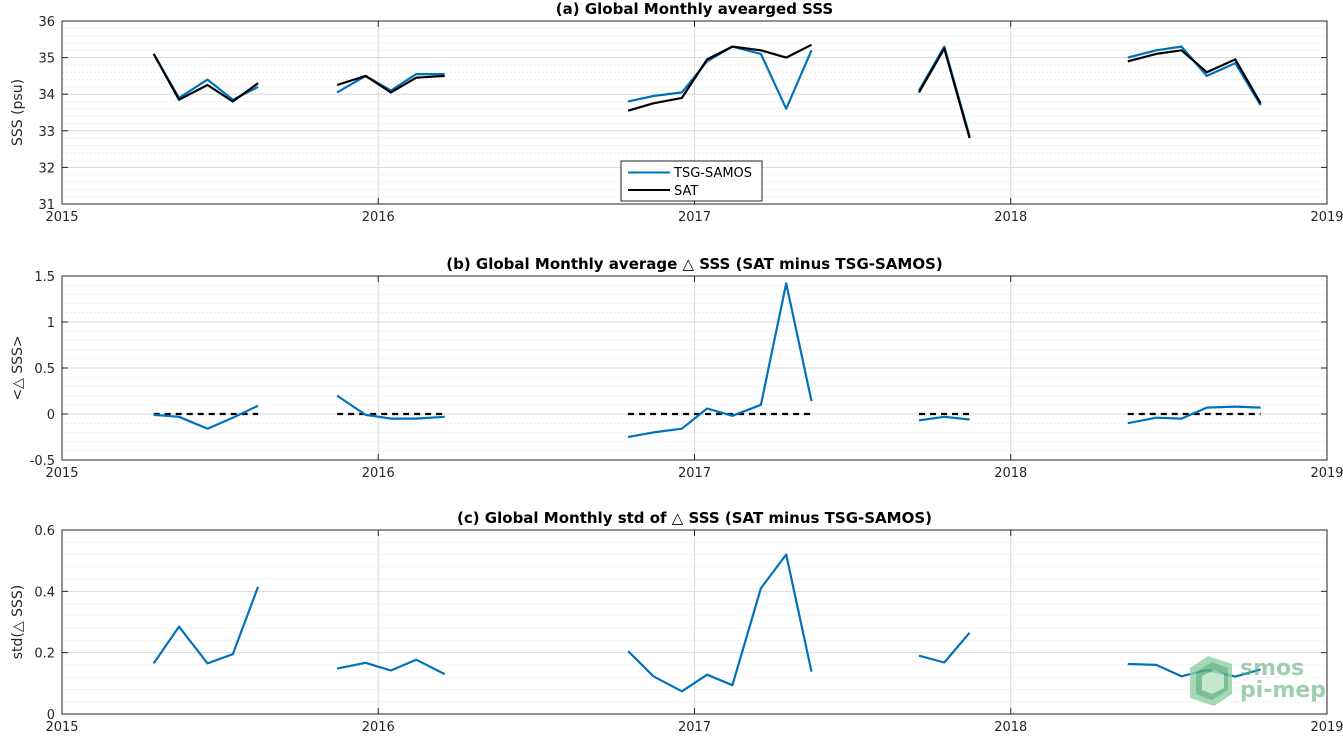  What do you see at coordinates (44, 369) in the screenshot?
I see `y-tick-label: 0.5` at bounding box center [44, 369].